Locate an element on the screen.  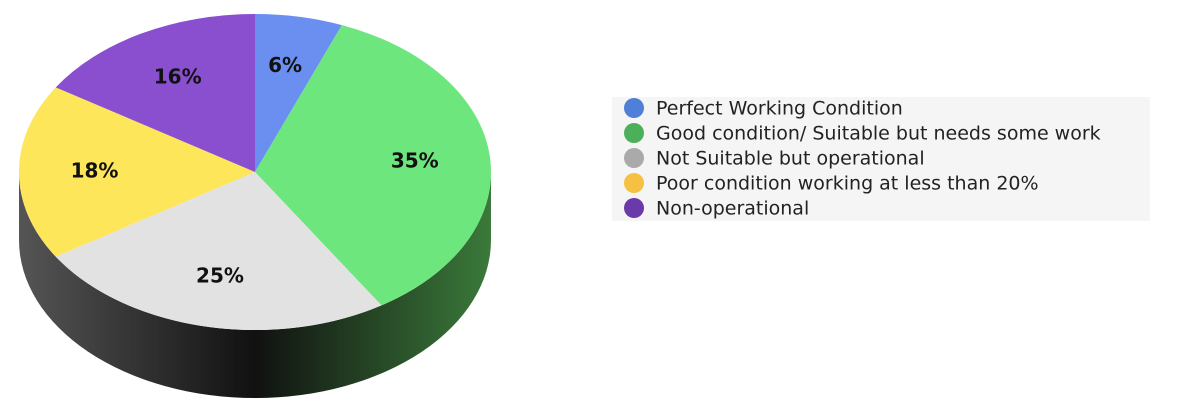
legend-label: Non-operational is located at coordinates (732, 209).